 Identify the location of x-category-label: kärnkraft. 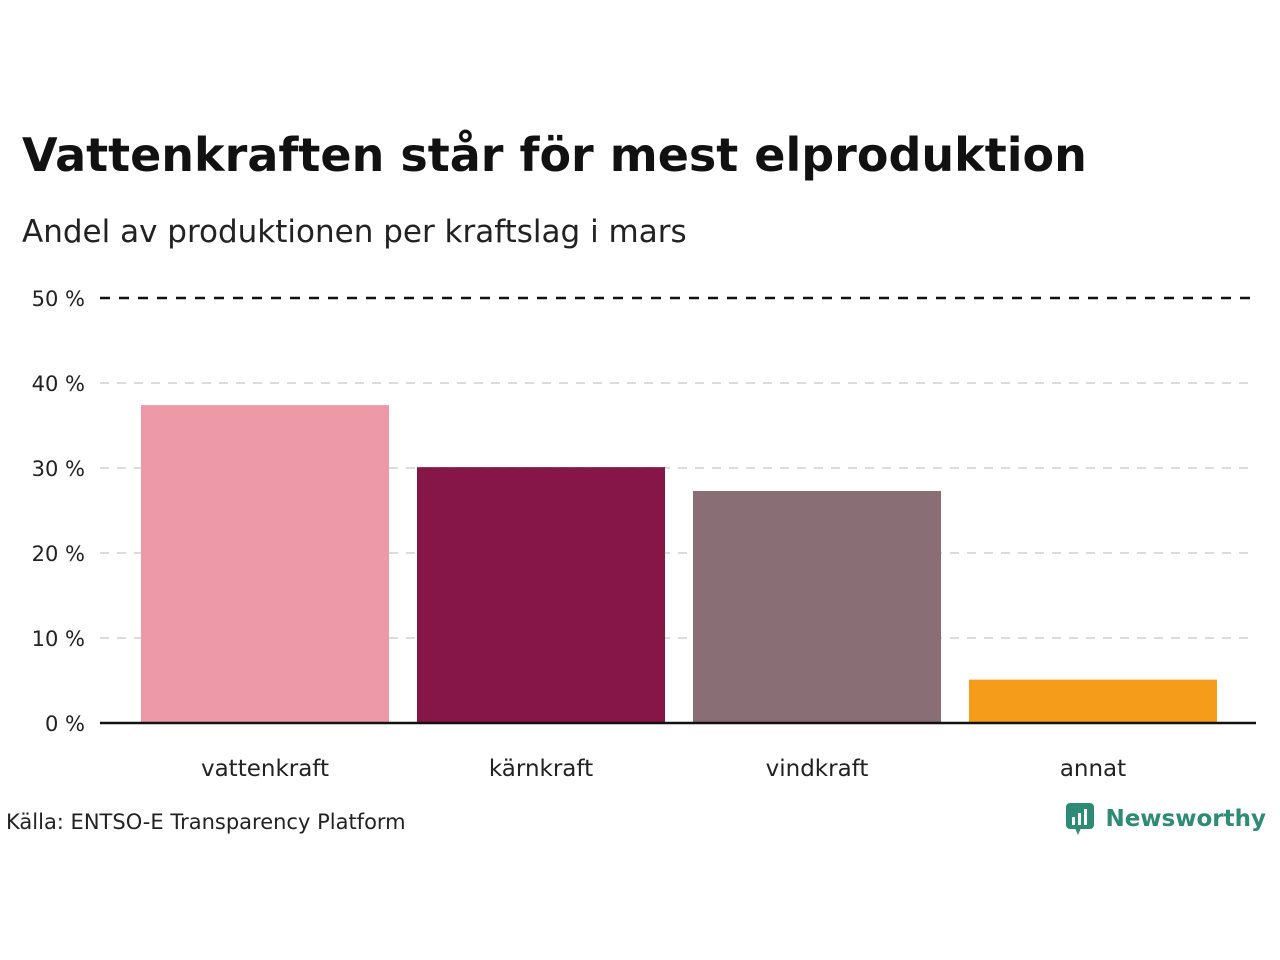
(541, 769).